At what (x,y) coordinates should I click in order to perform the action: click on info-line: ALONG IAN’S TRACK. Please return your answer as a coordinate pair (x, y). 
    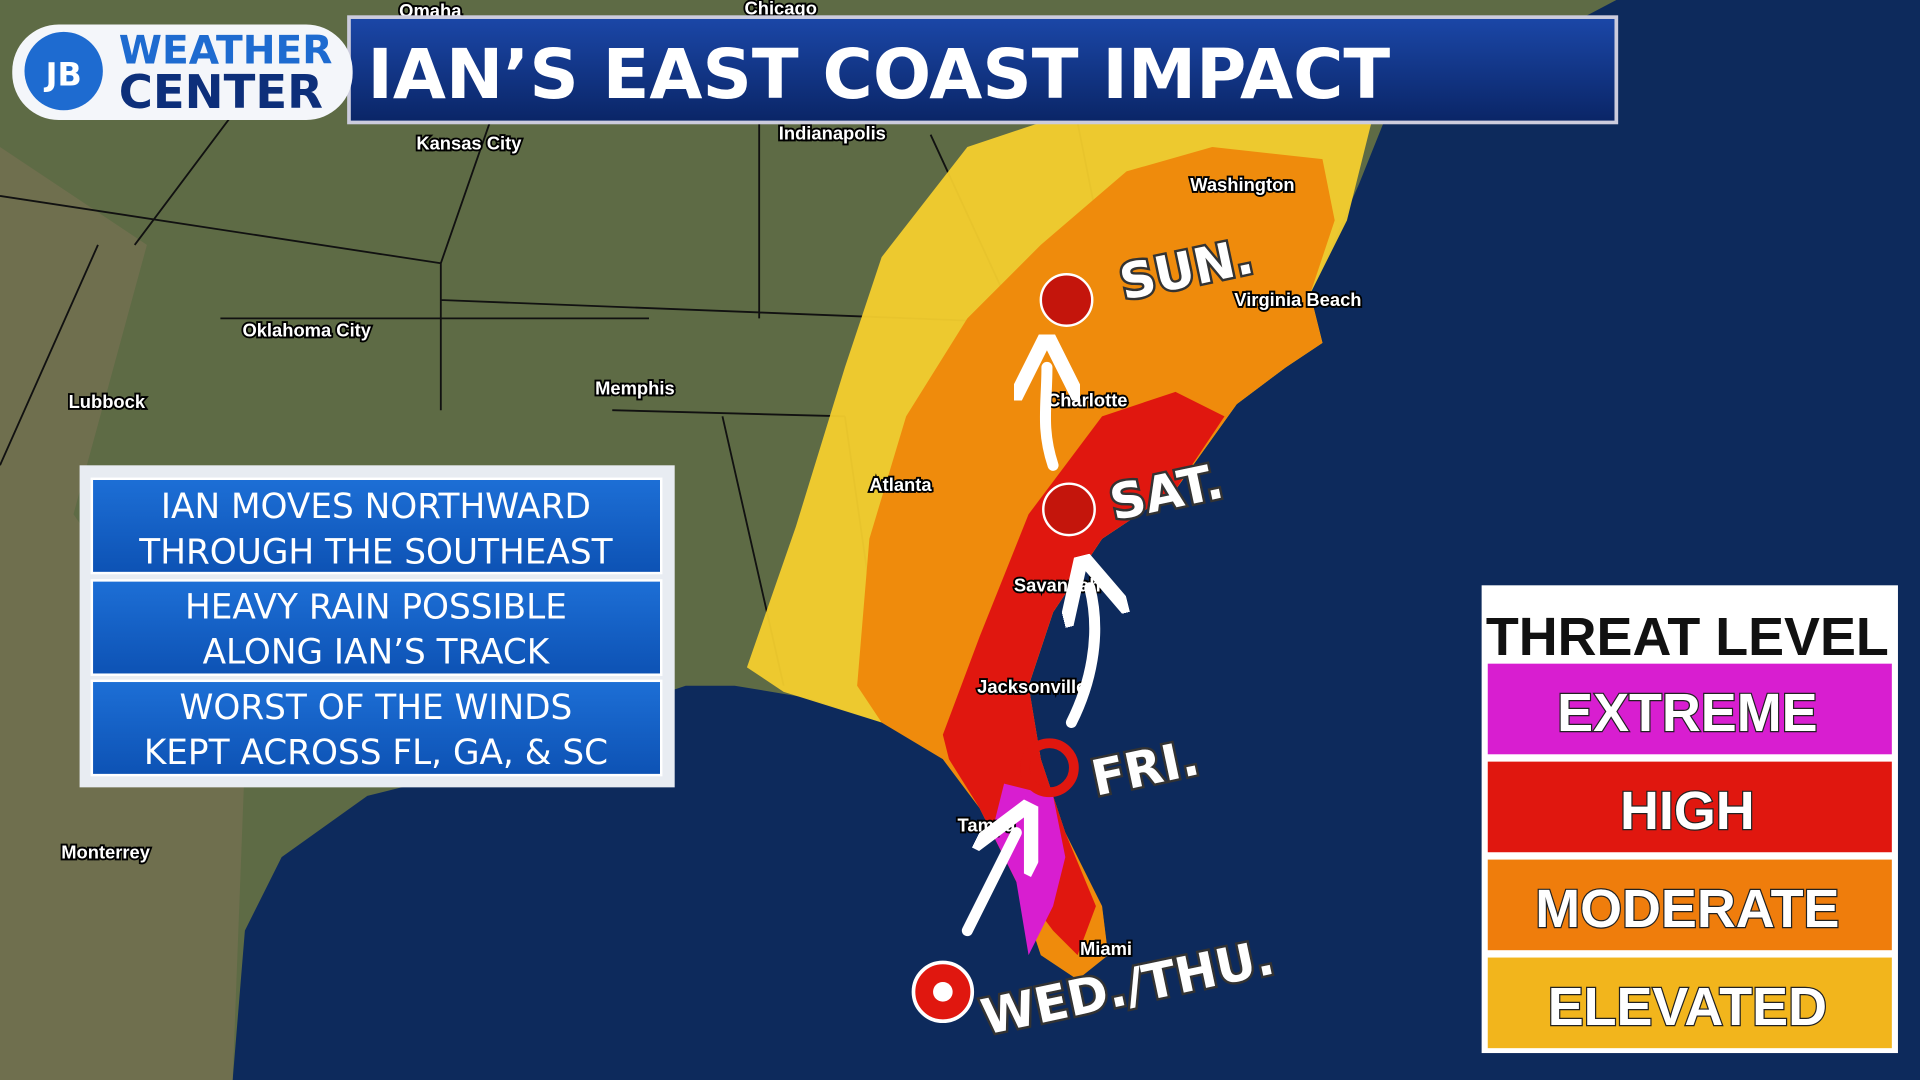
    Looking at the image, I should click on (377, 653).